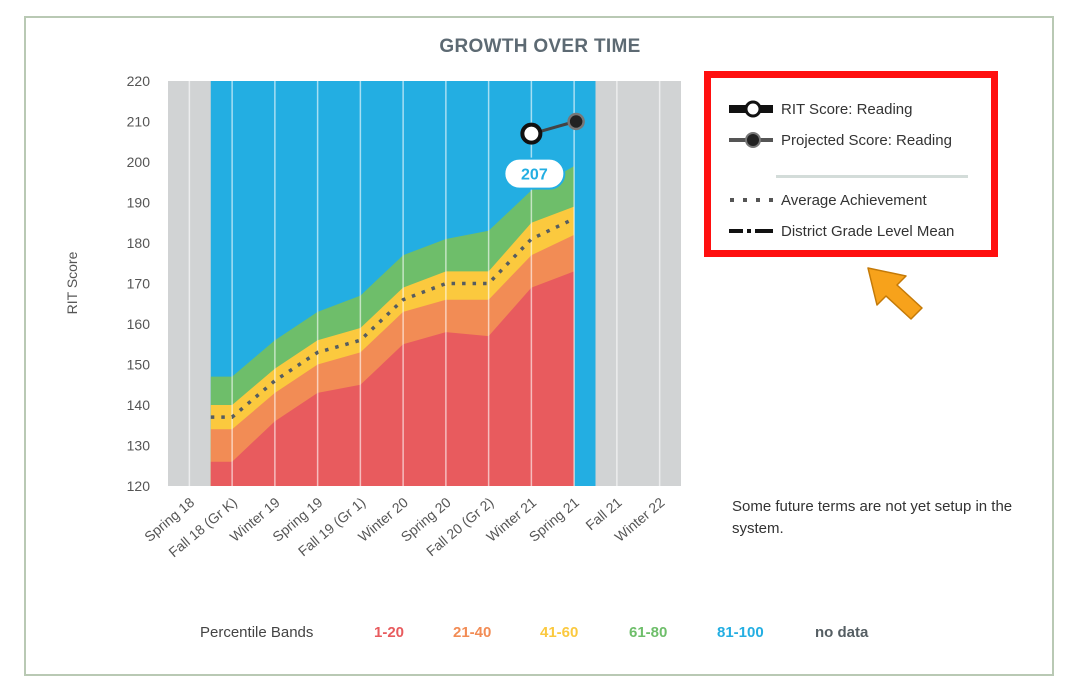  I want to click on projected-score-line-icon, so click(751, 140).